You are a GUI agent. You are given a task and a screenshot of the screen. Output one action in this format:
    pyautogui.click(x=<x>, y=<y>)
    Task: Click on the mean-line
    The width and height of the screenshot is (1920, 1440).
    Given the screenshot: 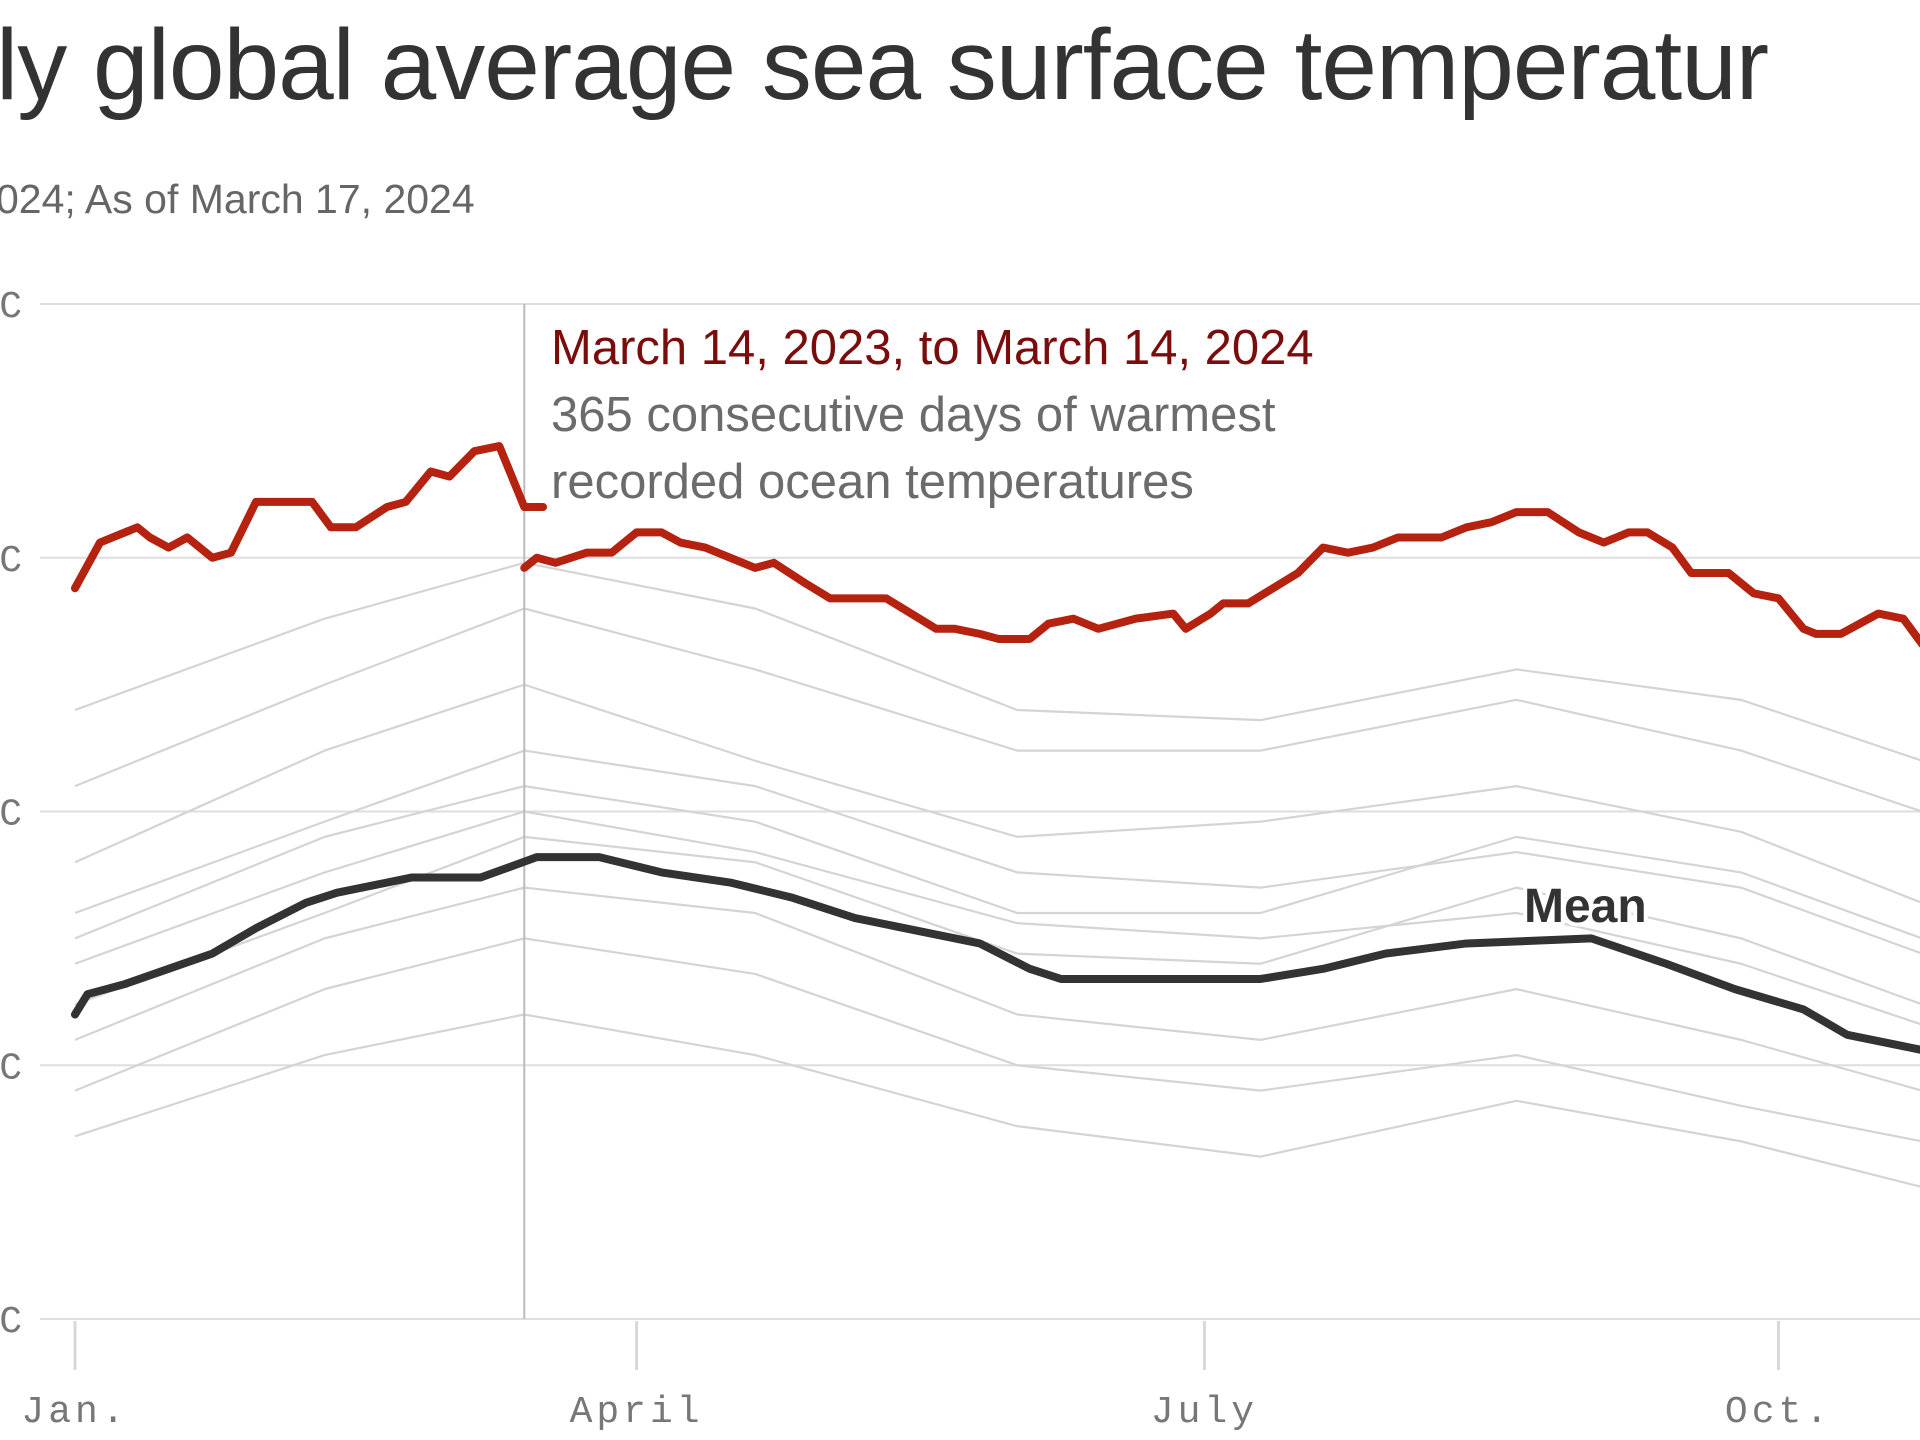 What is the action you would take?
    pyautogui.click(x=995, y=953)
    